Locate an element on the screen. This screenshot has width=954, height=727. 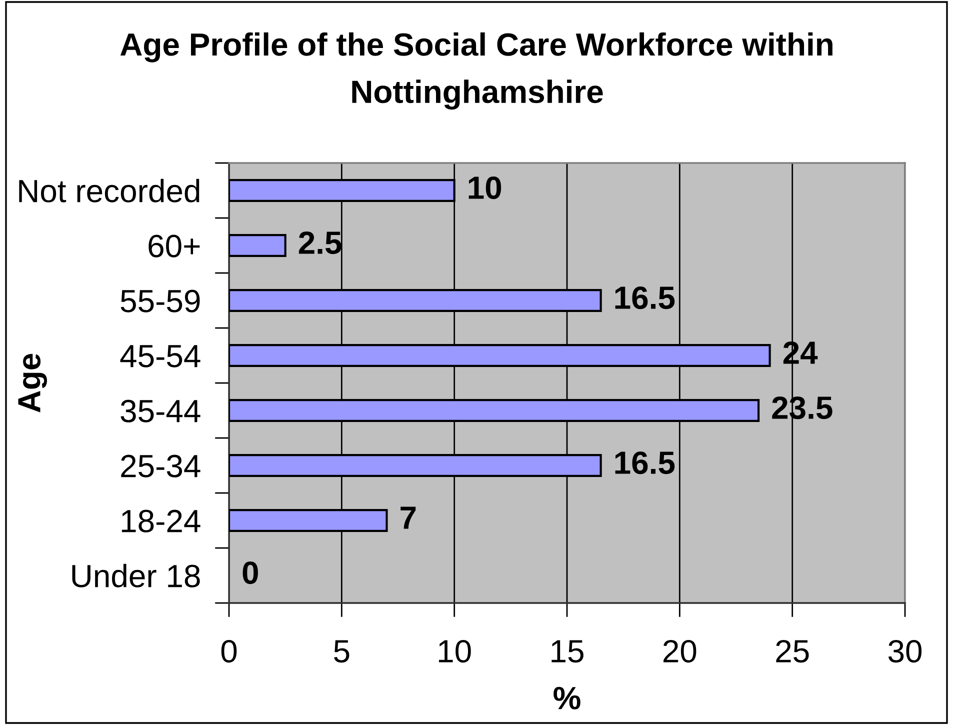
y-axis-title: Age is located at coordinates (32, 383).